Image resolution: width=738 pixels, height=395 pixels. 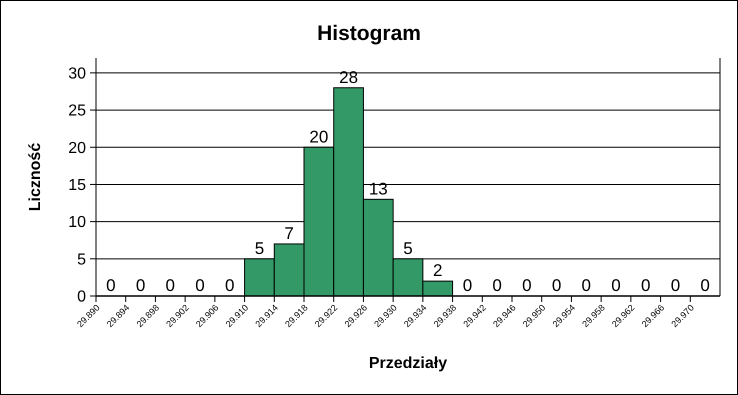 What do you see at coordinates (369, 33) in the screenshot?
I see `chart-title: Histogram` at bounding box center [369, 33].